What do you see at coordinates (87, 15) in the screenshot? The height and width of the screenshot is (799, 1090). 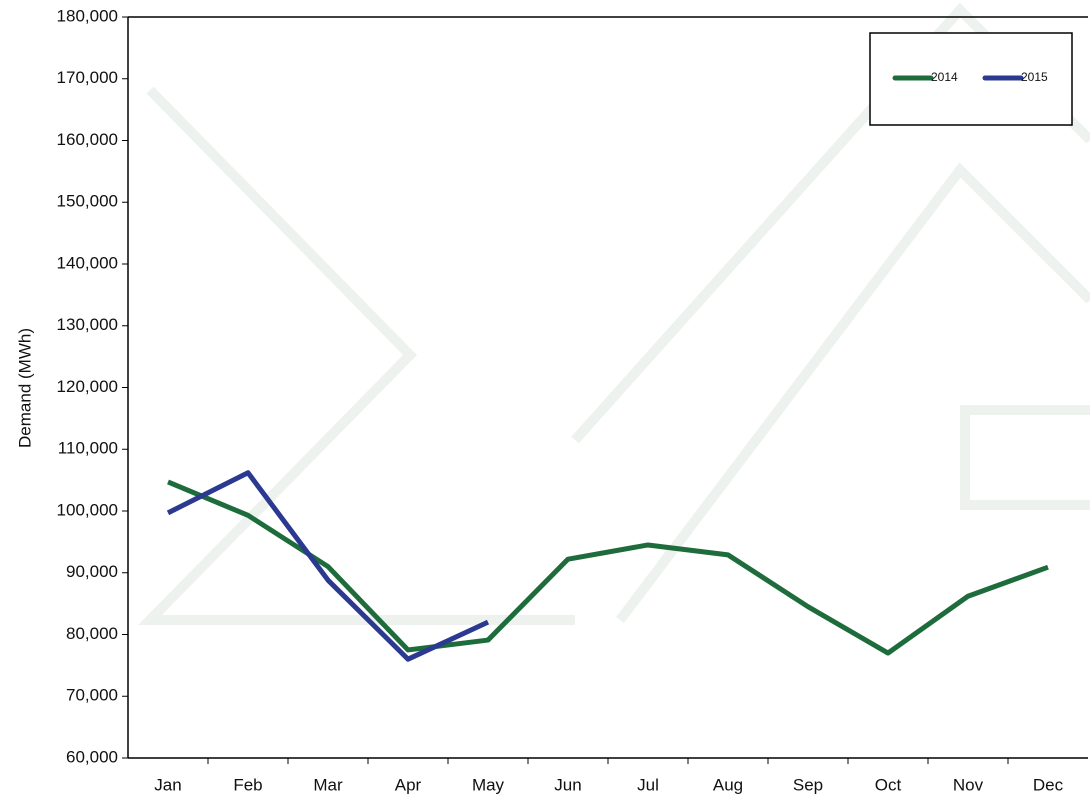 I see `y-tick-label: 180,000` at bounding box center [87, 15].